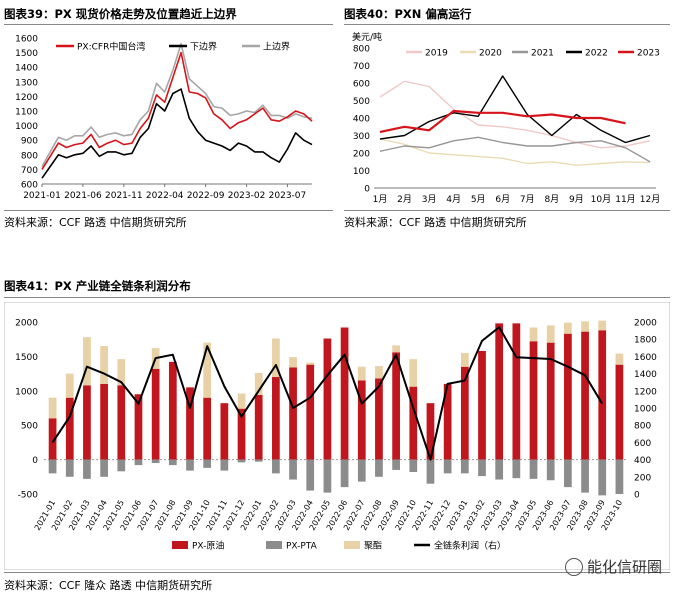 The image size is (680, 595). What do you see at coordinates (596, 54) in the screenshot?
I see `fig40-legend-label: 2022` at bounding box center [596, 54].